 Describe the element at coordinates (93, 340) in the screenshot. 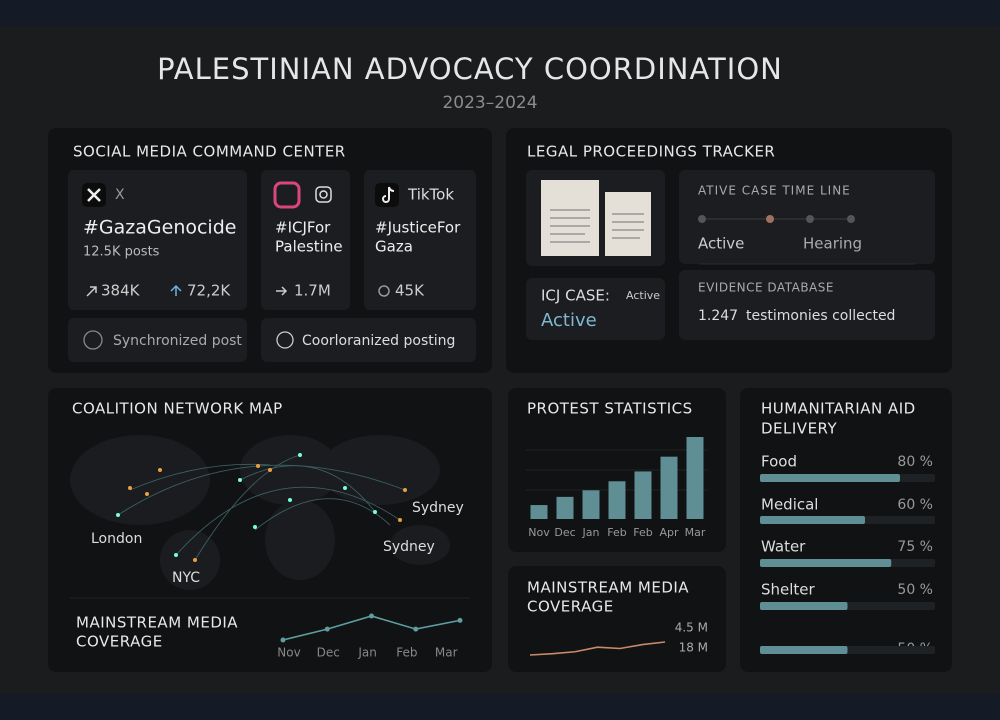

I see `sync-icon` at that location.